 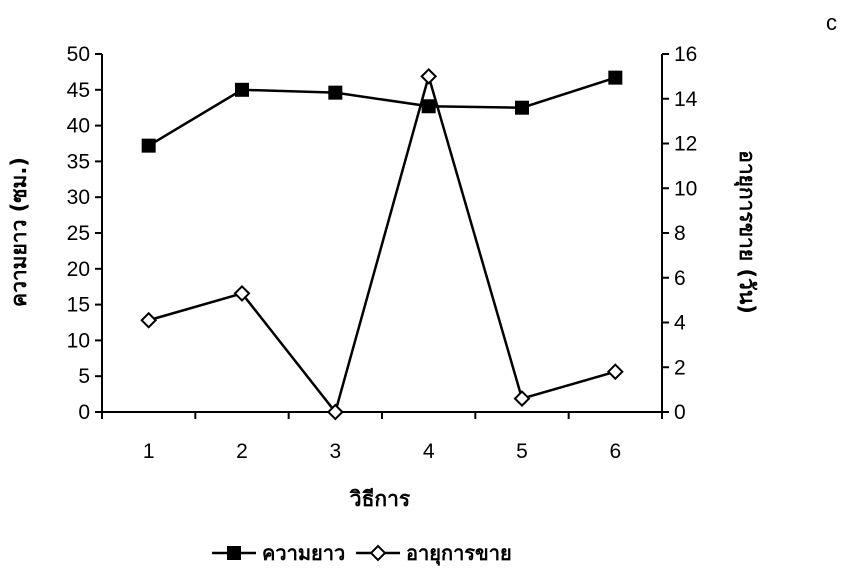 I want to click on x-axis-title: วิธีการ, so click(x=380, y=499).